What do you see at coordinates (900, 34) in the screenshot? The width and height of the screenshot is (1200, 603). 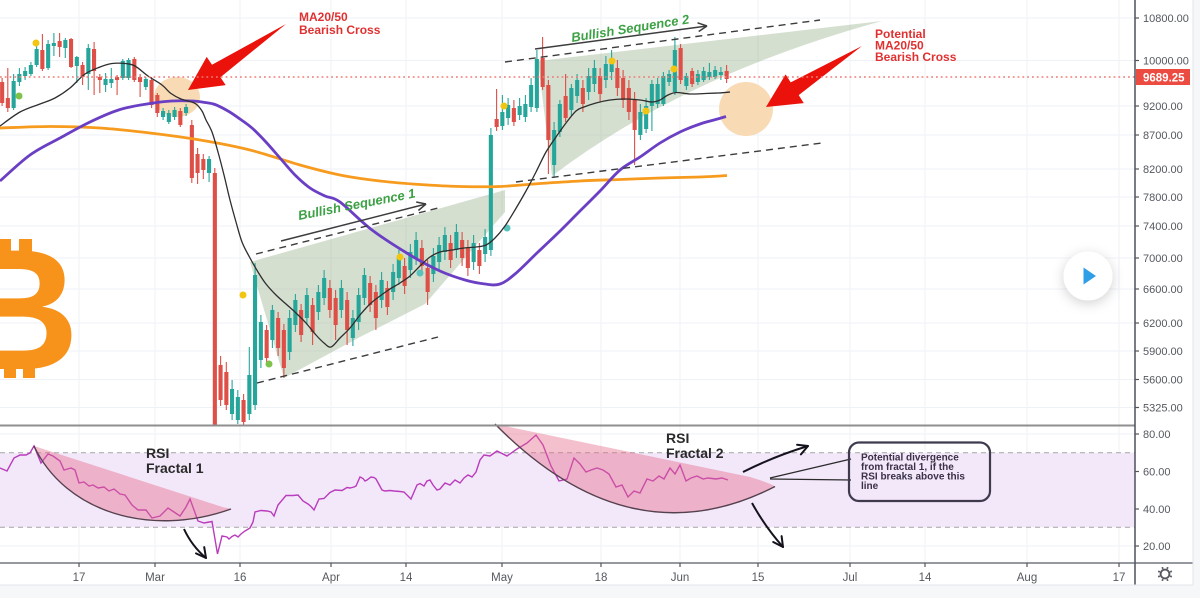 I see `svg-text: Potential` at bounding box center [900, 34].